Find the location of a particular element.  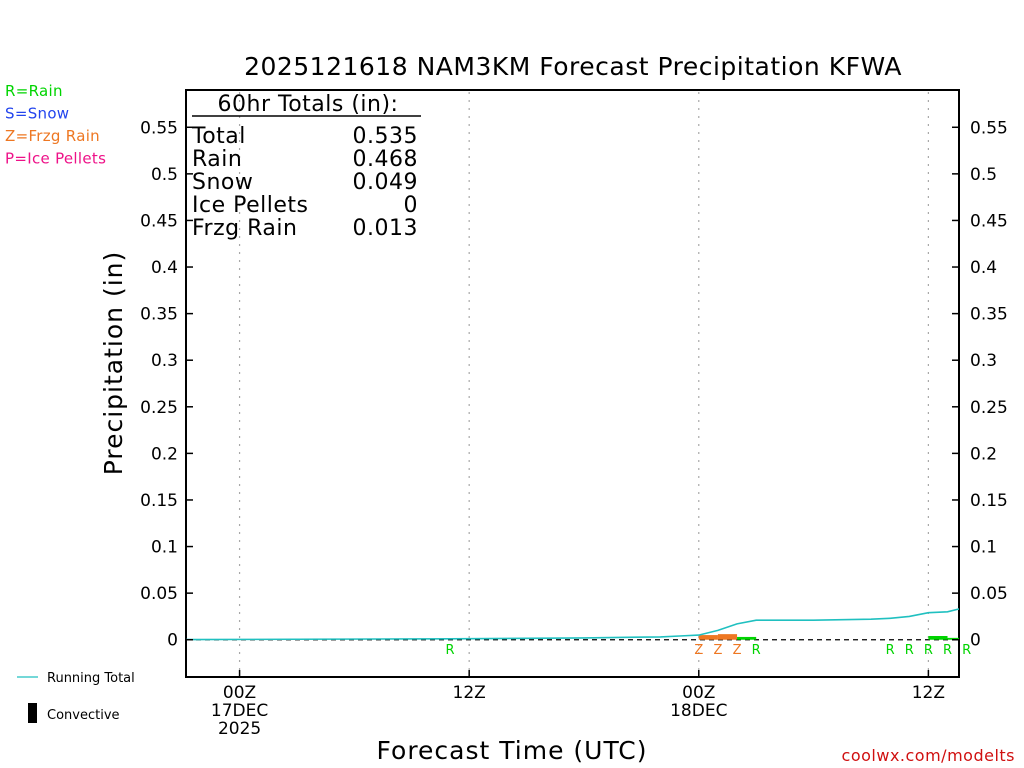

x-axis-label: Forecast Time (UTC) is located at coordinates (512, 750).